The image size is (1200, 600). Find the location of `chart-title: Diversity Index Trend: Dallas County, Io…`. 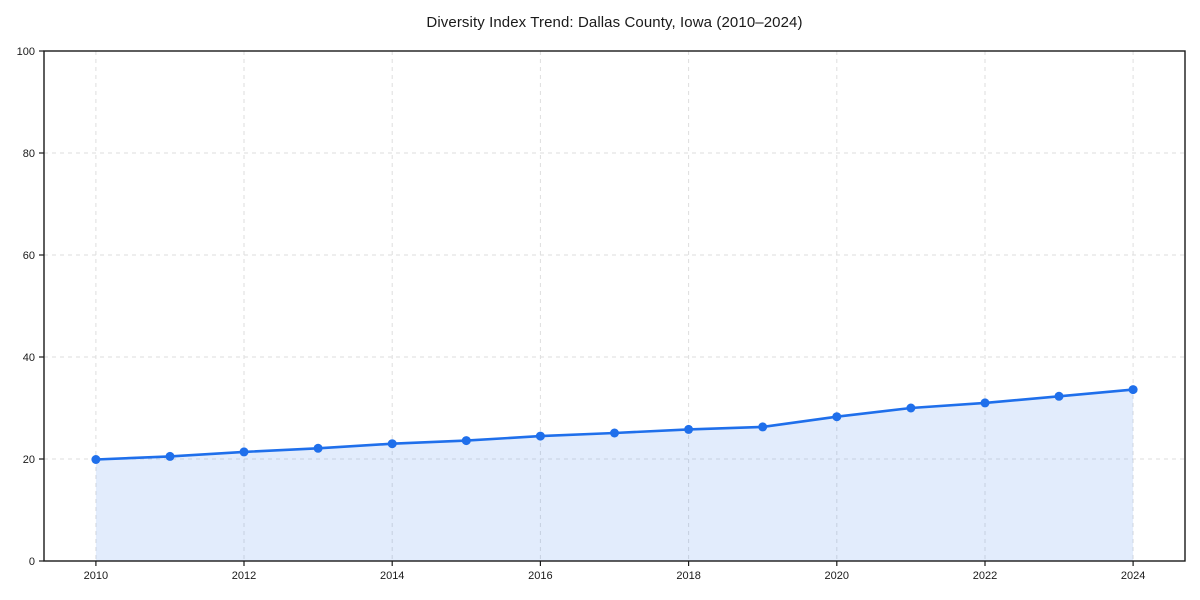

chart-title: Diversity Index Trend: Dallas County, Io… is located at coordinates (614, 22).